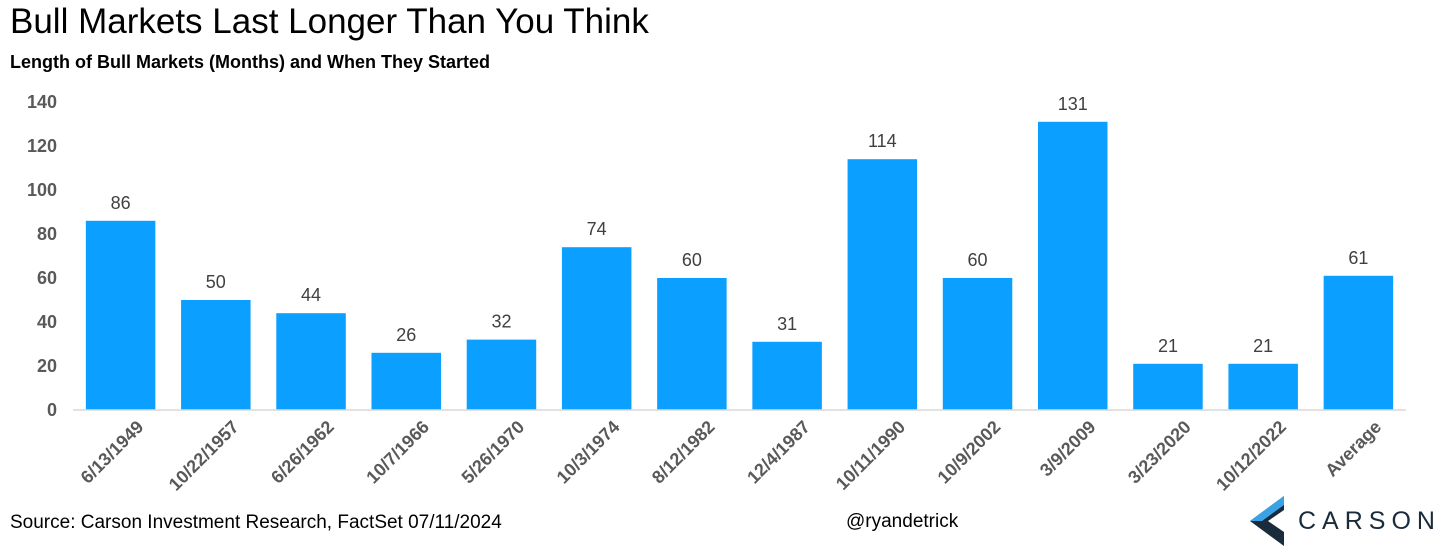  What do you see at coordinates (204, 456) in the screenshot?
I see `x-tick-label: 10/22/1957` at bounding box center [204, 456].